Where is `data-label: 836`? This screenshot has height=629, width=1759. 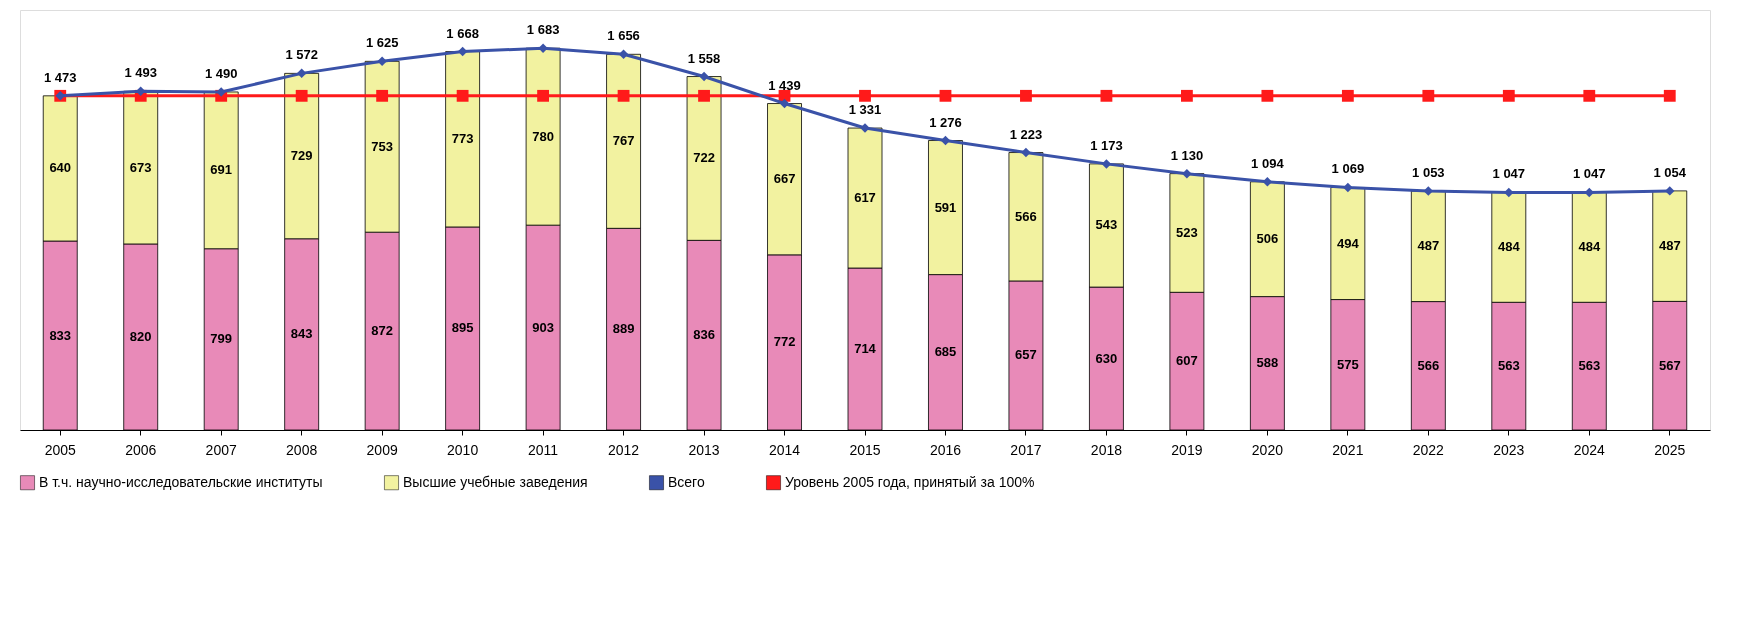
data-label: 836 is located at coordinates (704, 335).